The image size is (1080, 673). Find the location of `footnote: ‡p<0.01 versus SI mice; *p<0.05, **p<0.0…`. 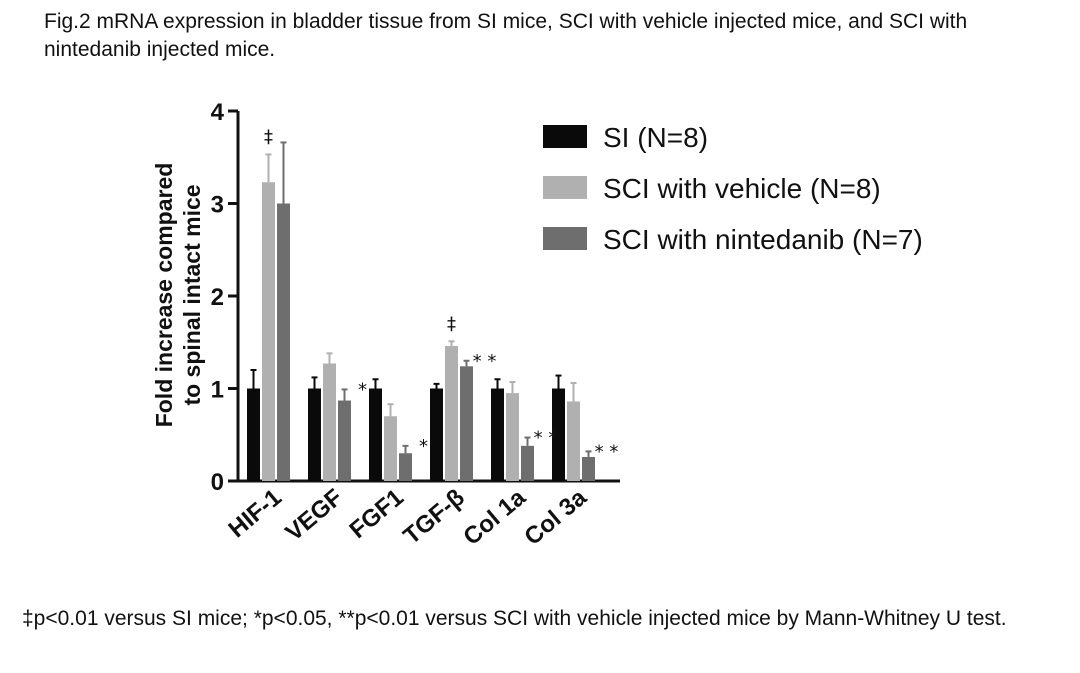

footnote: ‡p<0.01 versus SI mice; *p<0.05, **p<0.0… is located at coordinates (514, 618).